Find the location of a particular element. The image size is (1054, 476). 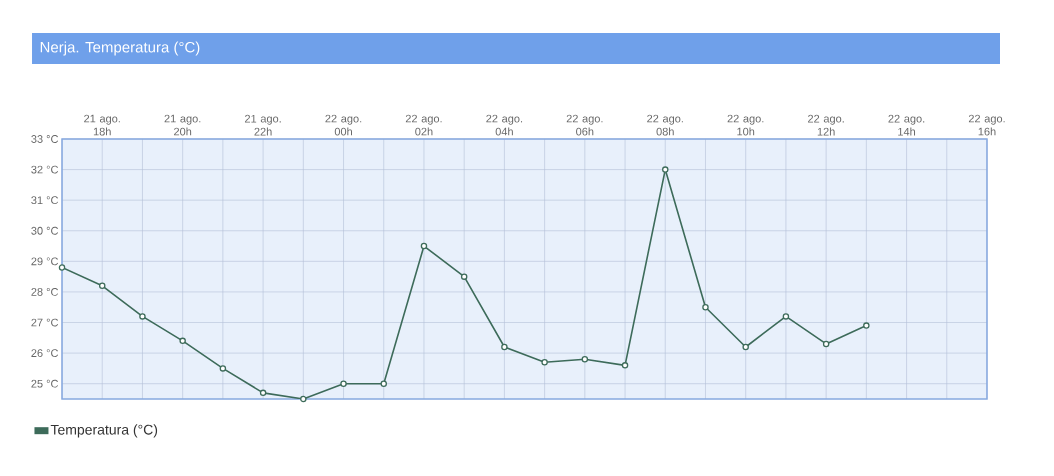

y-tick-label: 26 °C is located at coordinates (45, 353).